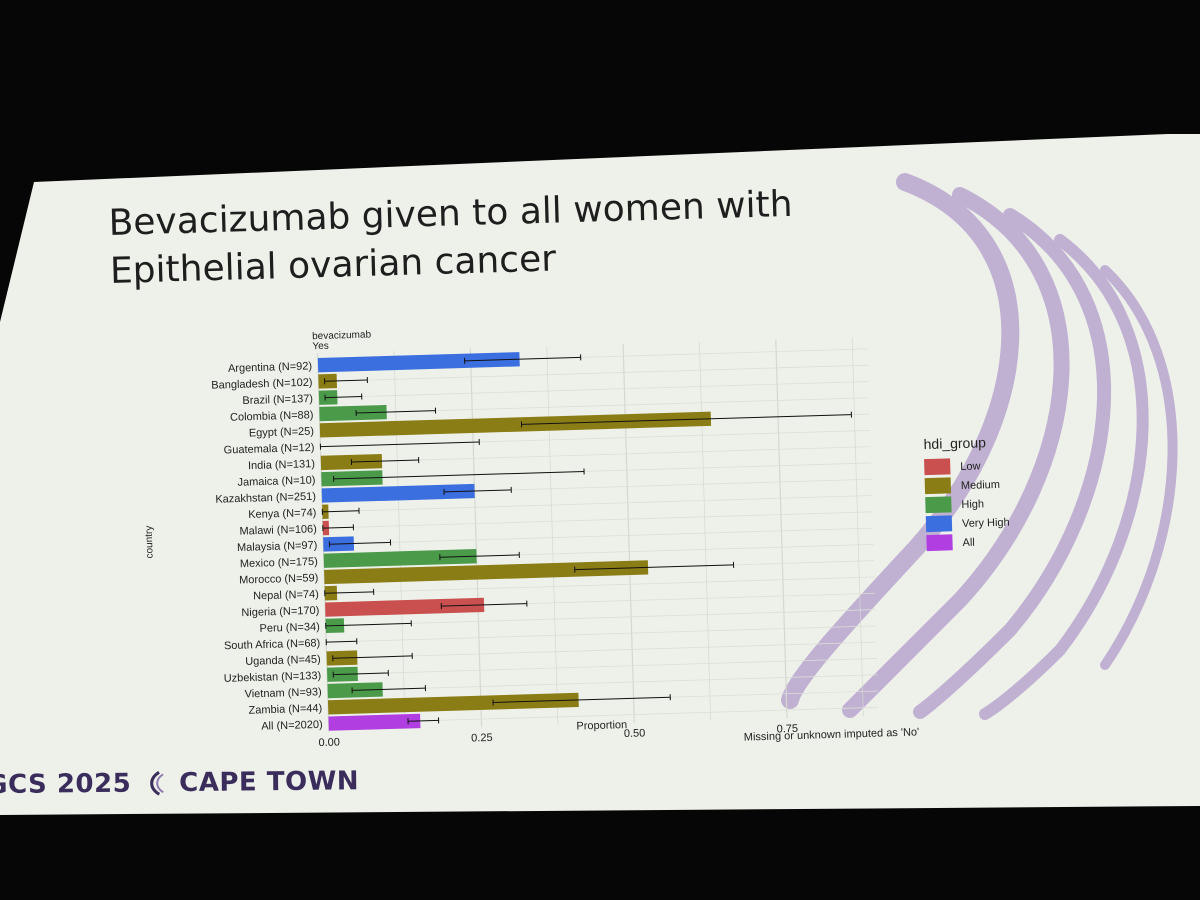 The width and height of the screenshot is (1200, 900). What do you see at coordinates (329, 742) in the screenshot?
I see `x-tick-label: 0.00` at bounding box center [329, 742].